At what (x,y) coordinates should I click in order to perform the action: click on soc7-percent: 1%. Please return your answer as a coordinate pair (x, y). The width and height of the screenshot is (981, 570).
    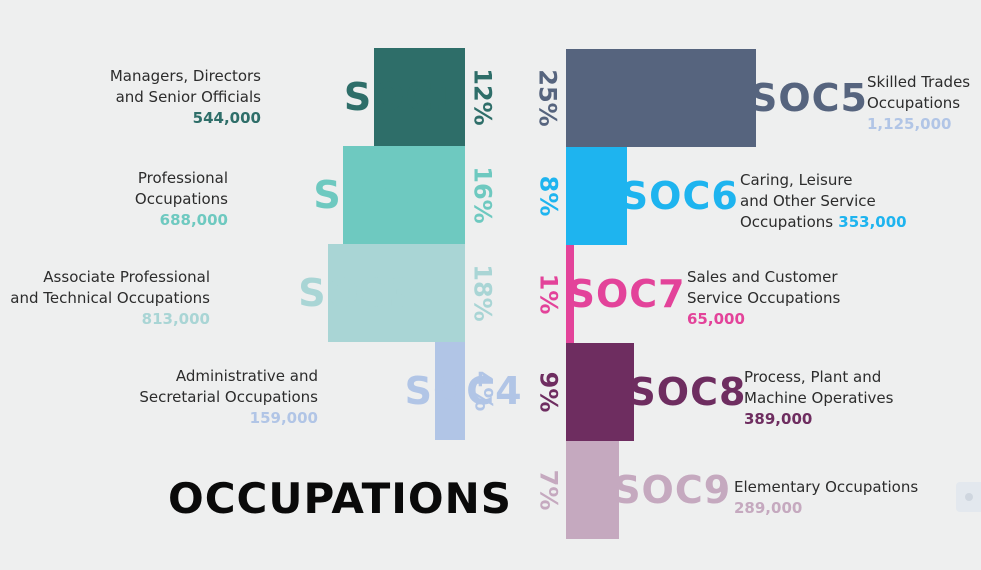
    Looking at the image, I should click on (548, 294).